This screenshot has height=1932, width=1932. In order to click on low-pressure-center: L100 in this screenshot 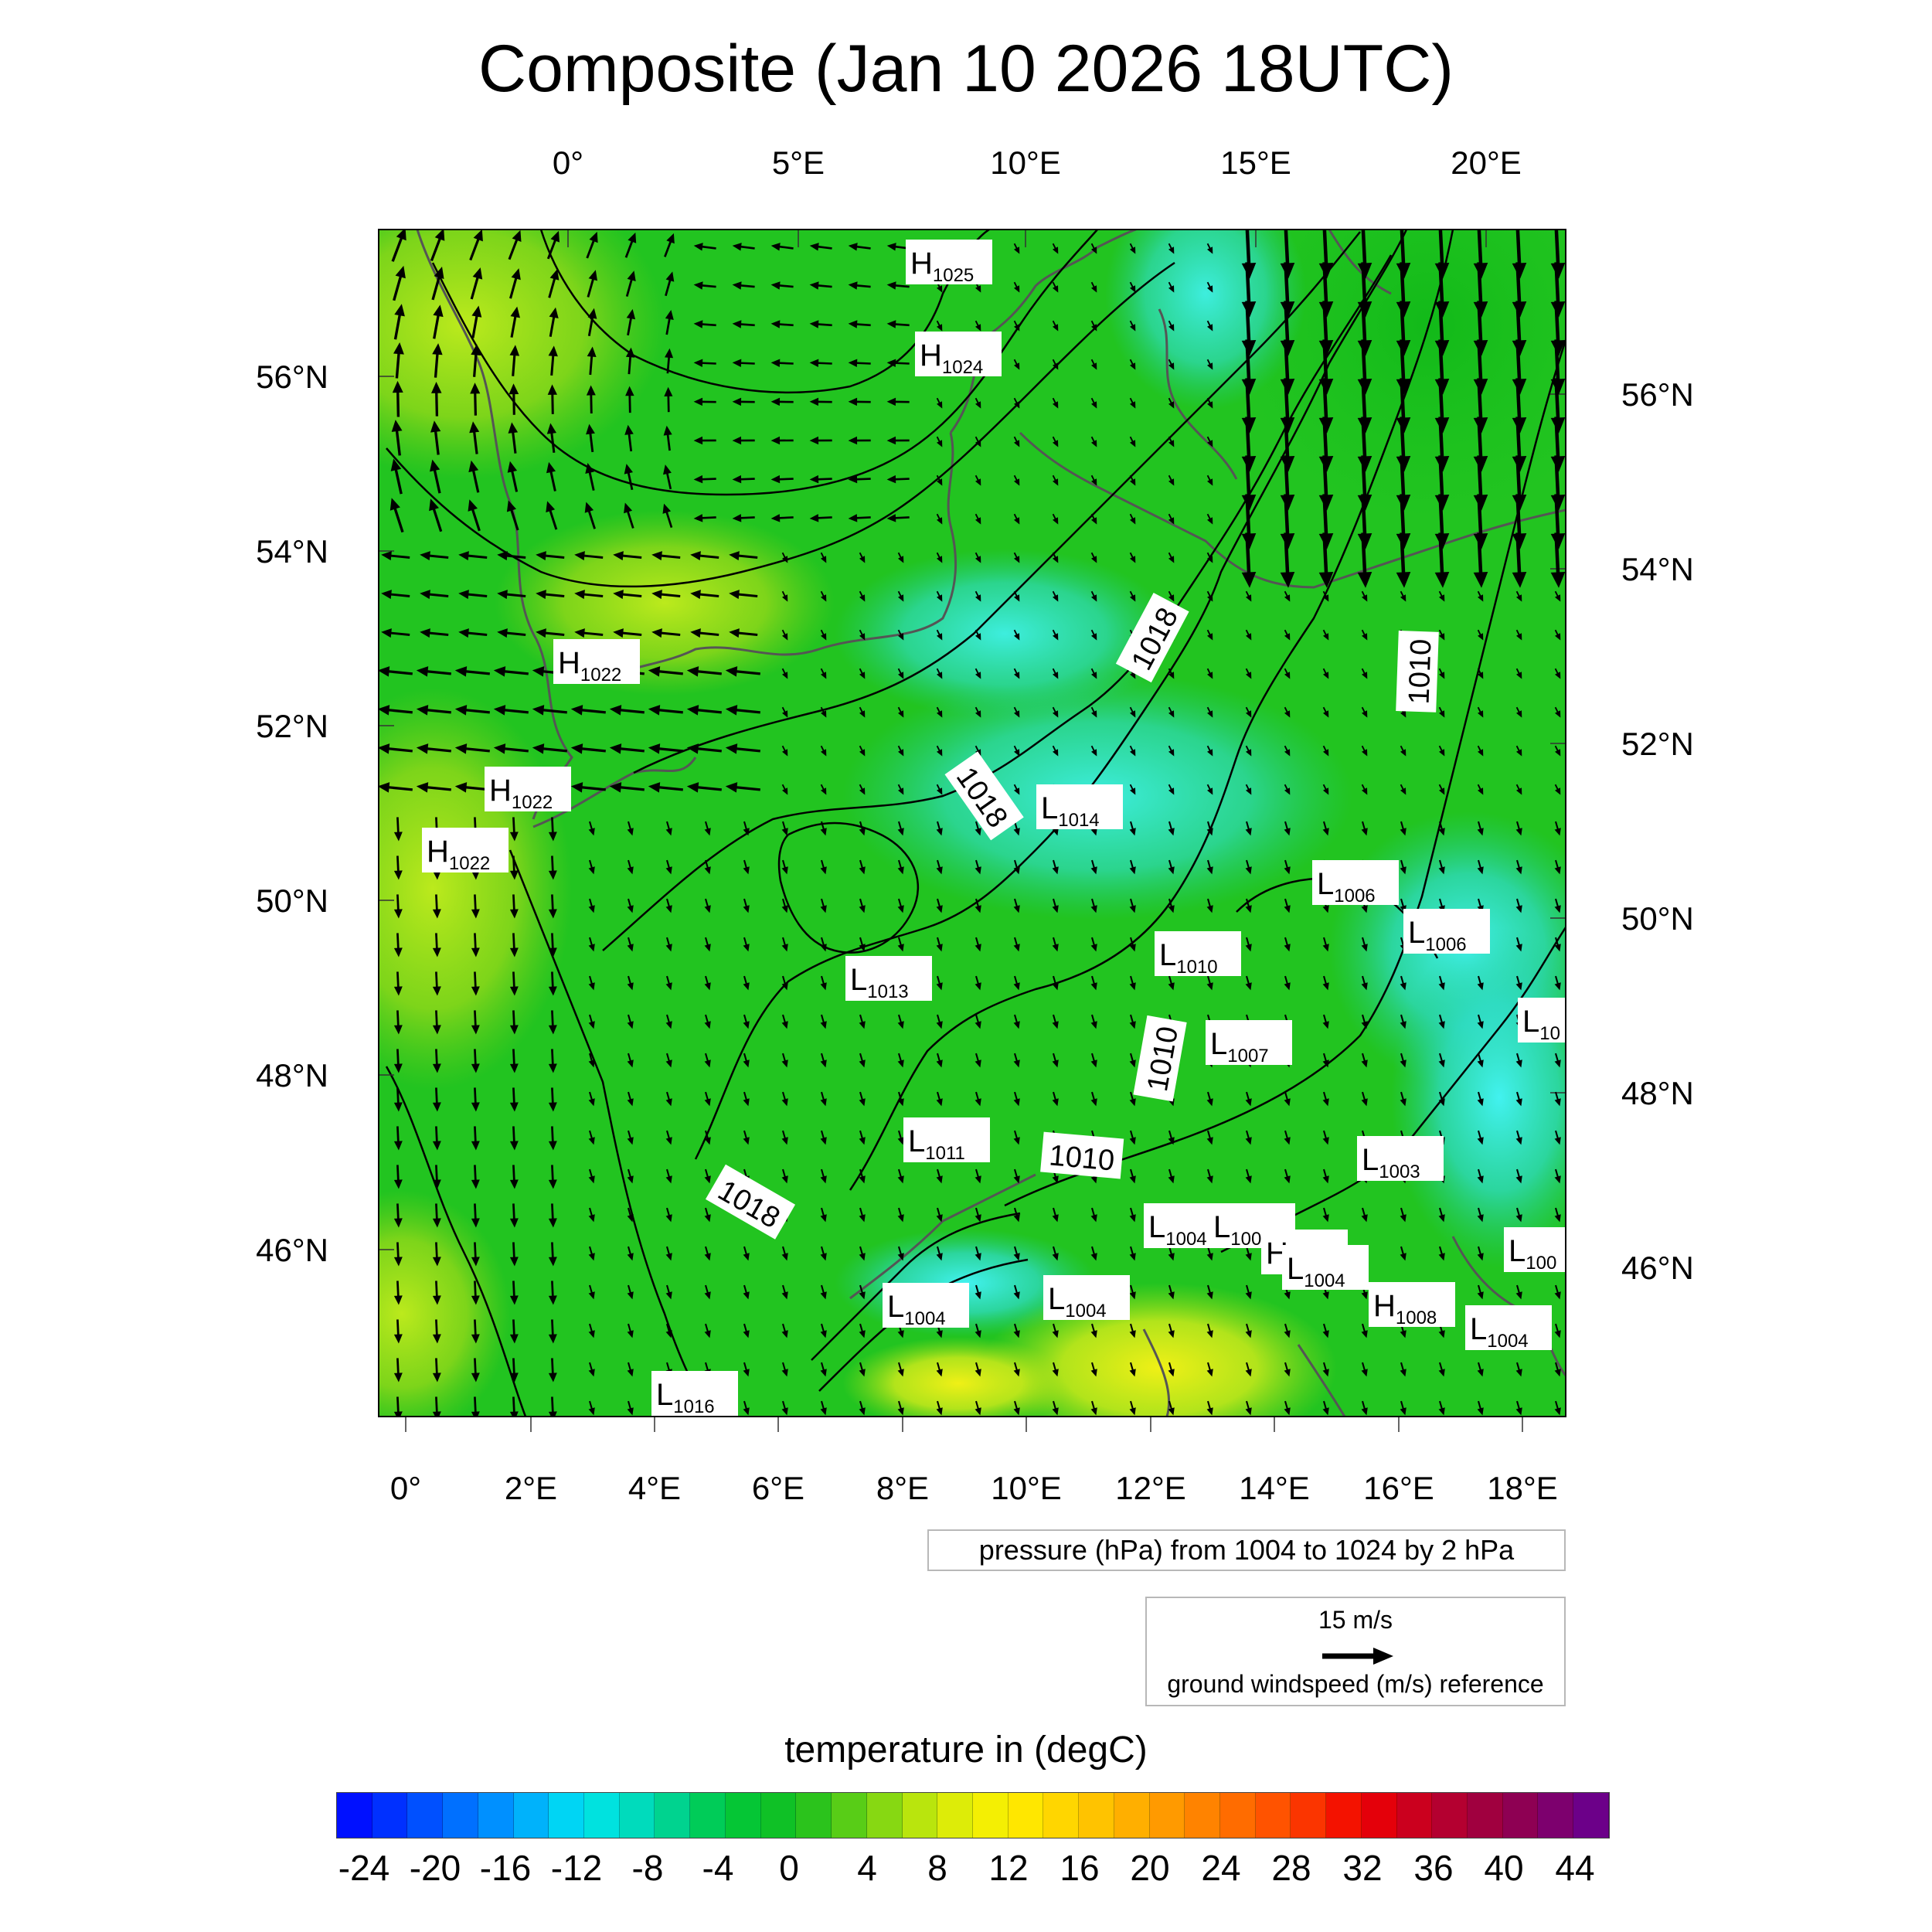, I will do `click(1535, 1250)`.